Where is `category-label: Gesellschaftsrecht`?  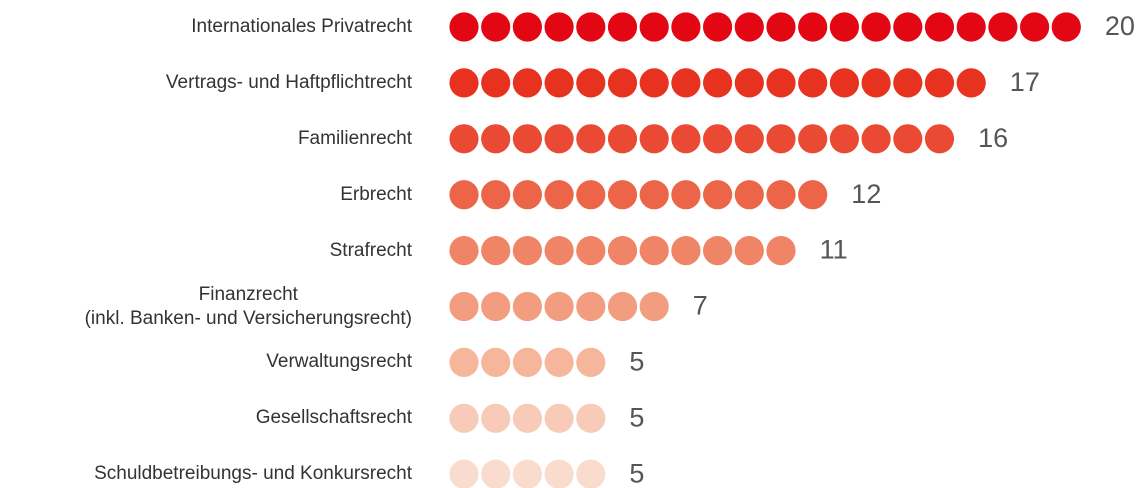
category-label: Gesellschaftsrecht is located at coordinates (333, 418).